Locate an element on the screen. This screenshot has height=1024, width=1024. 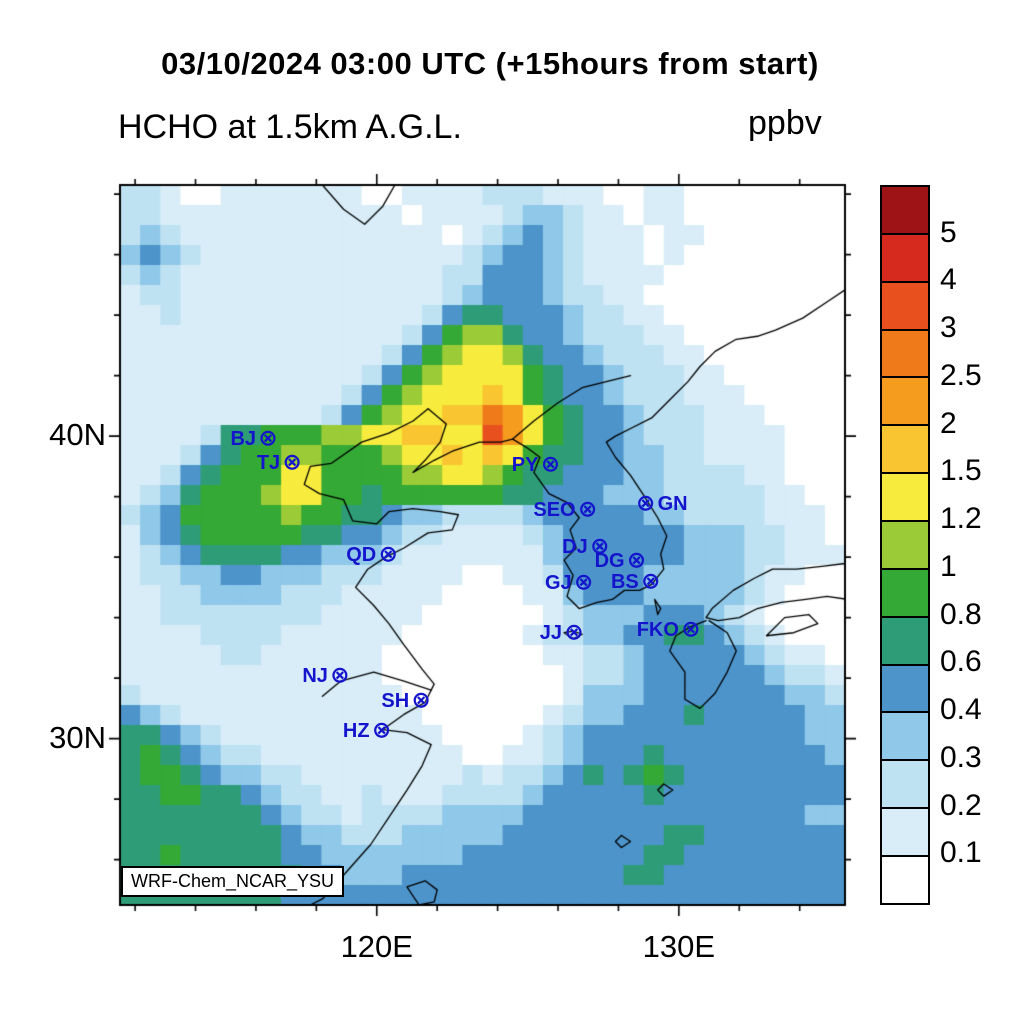
colorbar-tick-label: 3 is located at coordinates (948, 328).